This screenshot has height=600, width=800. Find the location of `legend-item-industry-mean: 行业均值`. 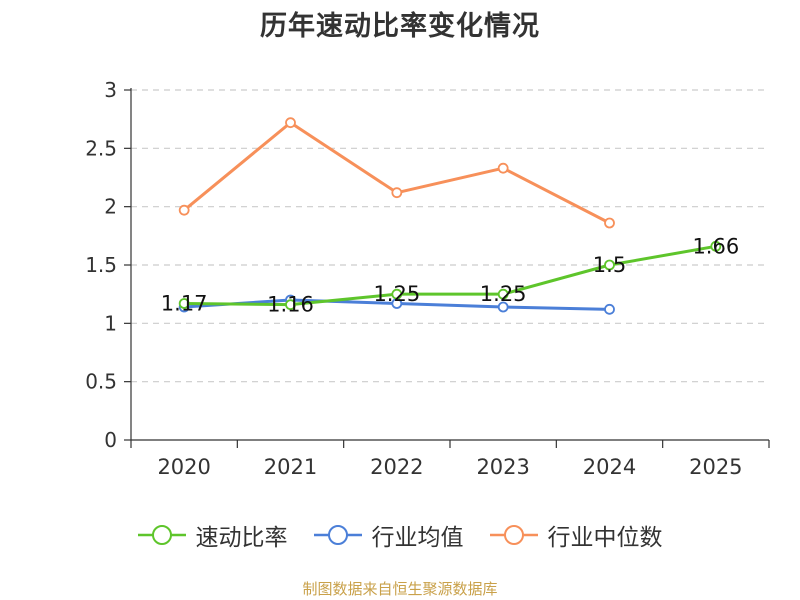

legend-item-industry-mean: 行业均值 is located at coordinates (388, 535).